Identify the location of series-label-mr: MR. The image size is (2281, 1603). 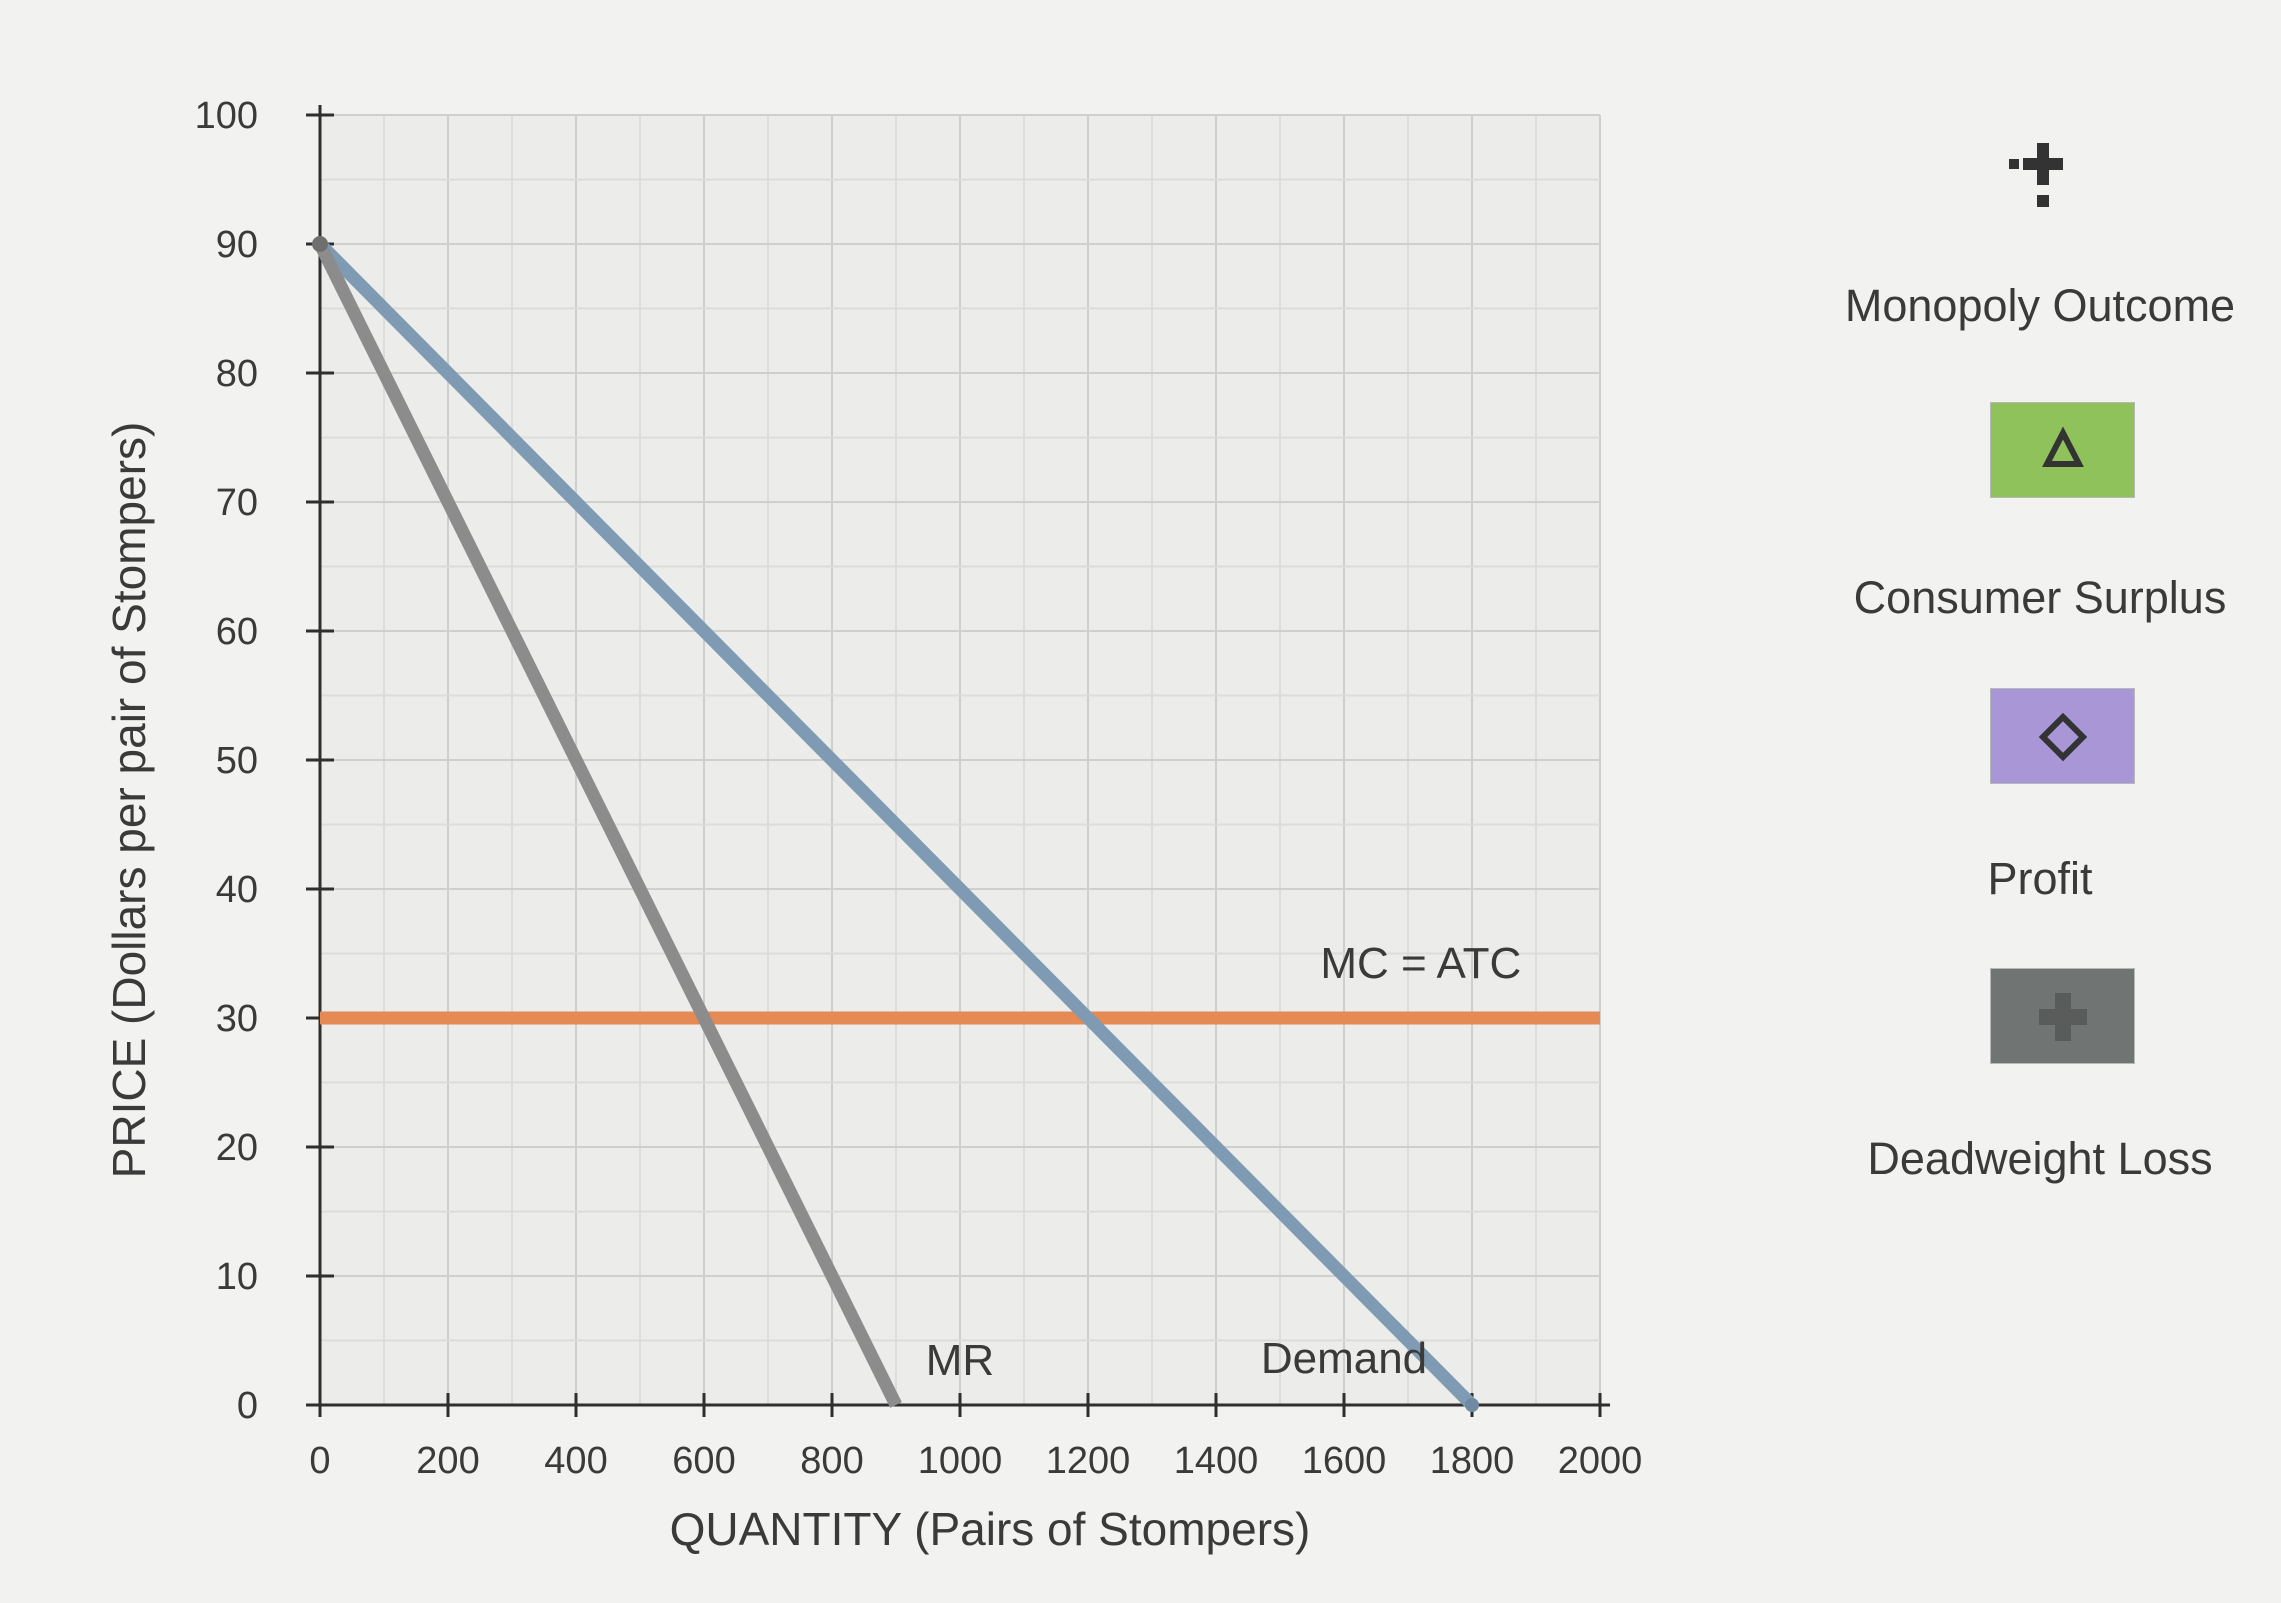
(960, 1360).